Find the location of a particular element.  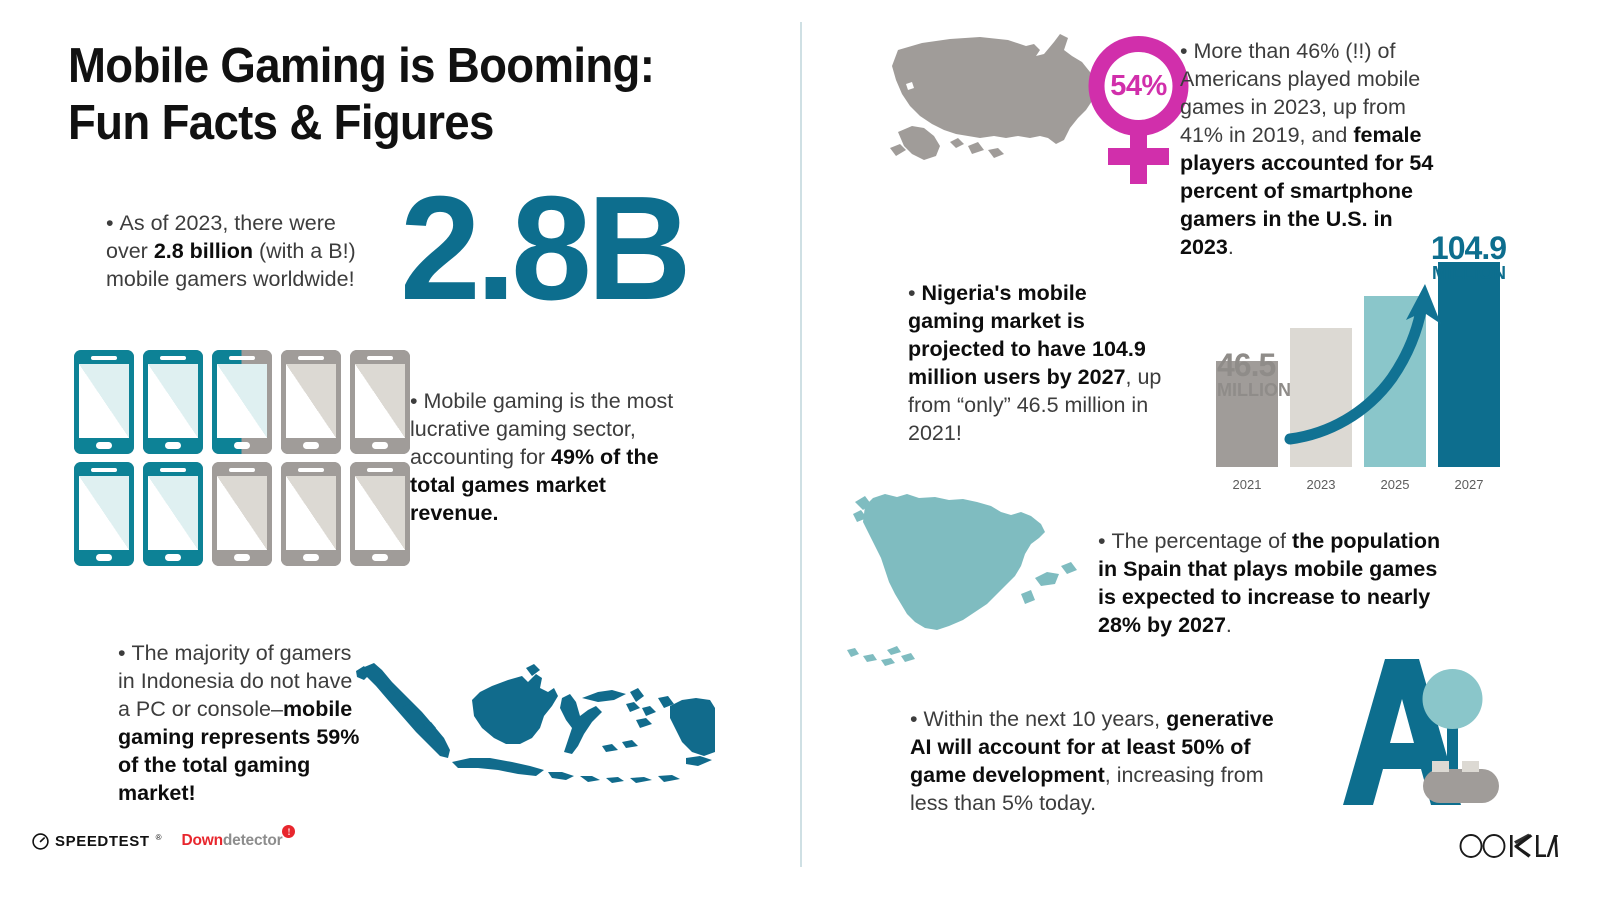

female-gender-icon is located at coordinates (1138, 110).